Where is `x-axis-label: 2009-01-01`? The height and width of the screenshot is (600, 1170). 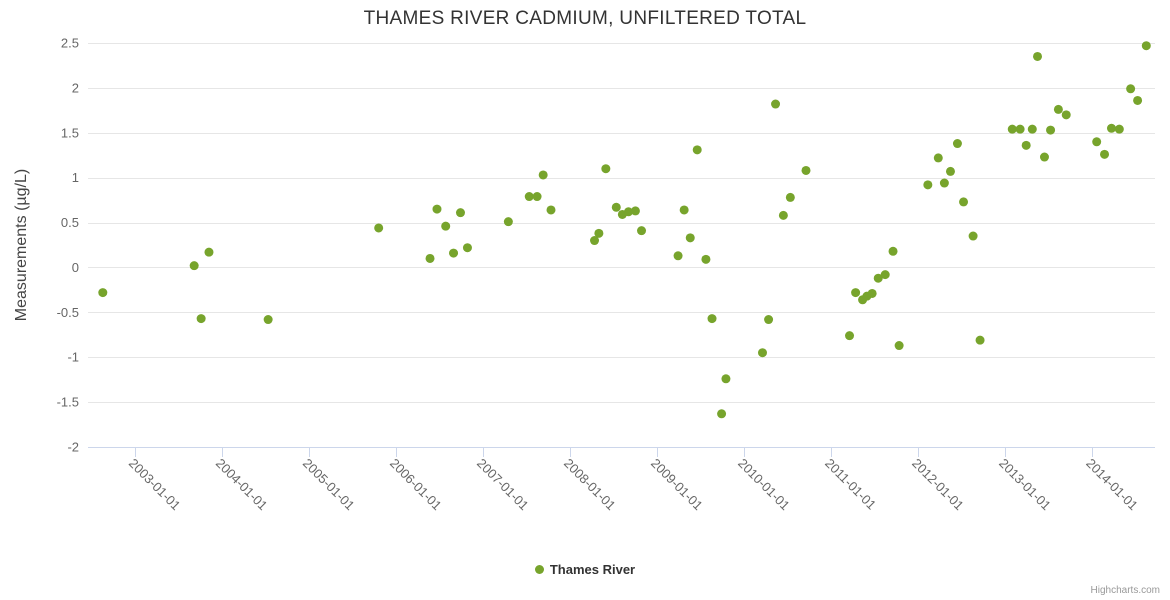 x-axis-label: 2009-01-01 is located at coordinates (677, 485).